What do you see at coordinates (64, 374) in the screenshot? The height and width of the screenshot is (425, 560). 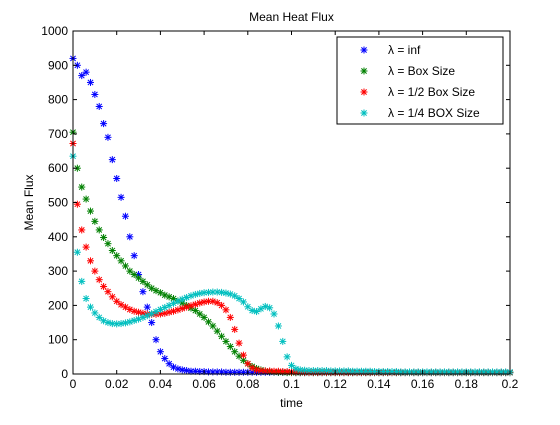 I see `y-tick-label: 0` at bounding box center [64, 374].